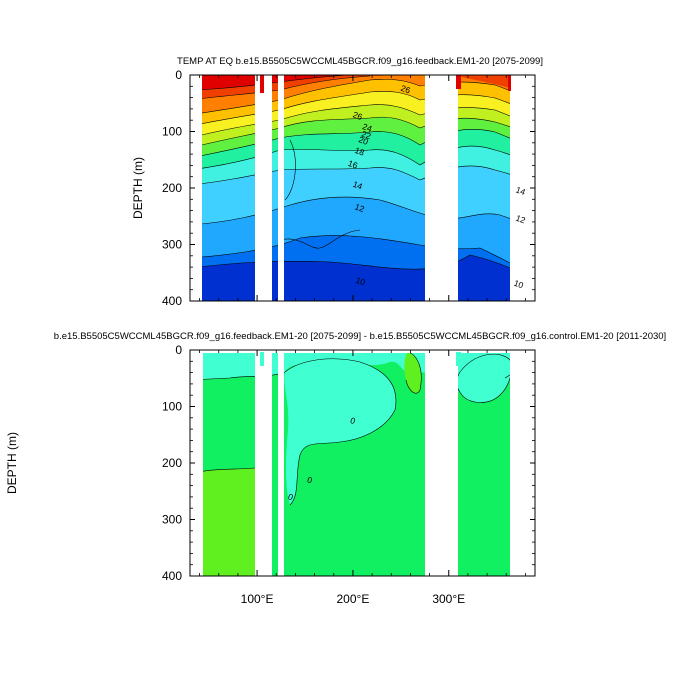  Describe the element at coordinates (257, 599) in the screenshot. I see `x-tick-label: 100°E` at that location.